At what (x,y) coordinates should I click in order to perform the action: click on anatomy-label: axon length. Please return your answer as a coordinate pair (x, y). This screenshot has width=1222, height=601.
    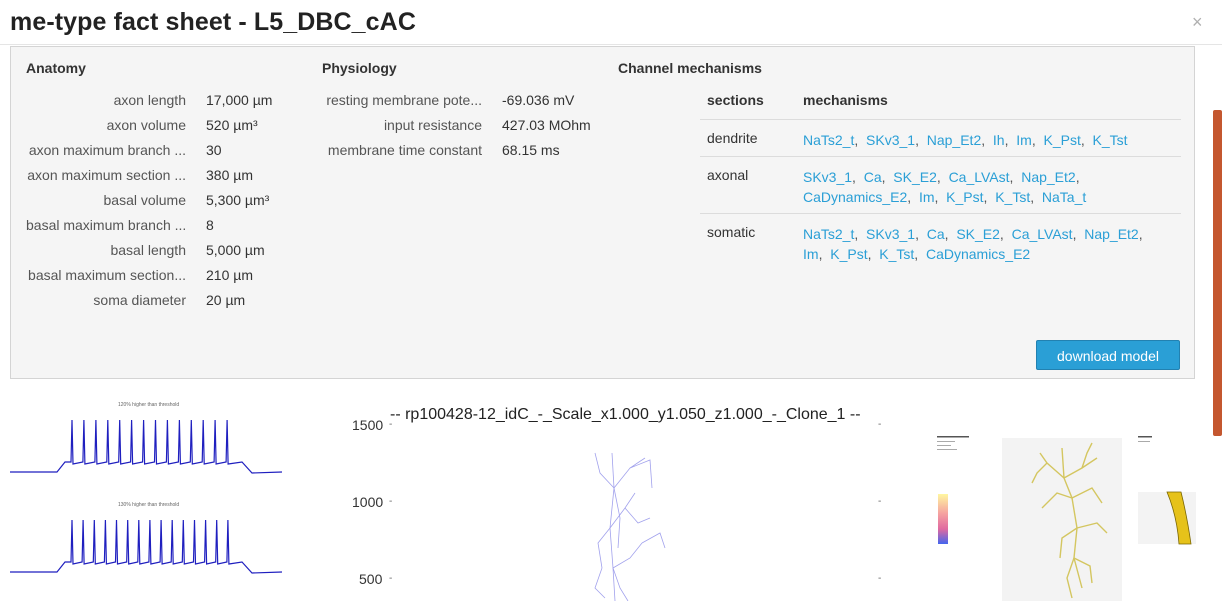
    Looking at the image, I should click on (149, 100).